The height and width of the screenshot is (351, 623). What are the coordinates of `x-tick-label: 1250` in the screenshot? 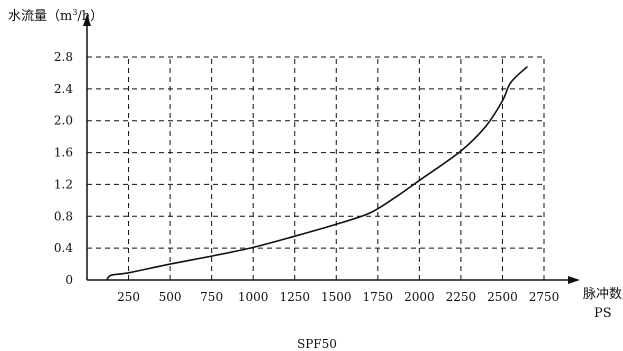 It's located at (294, 297).